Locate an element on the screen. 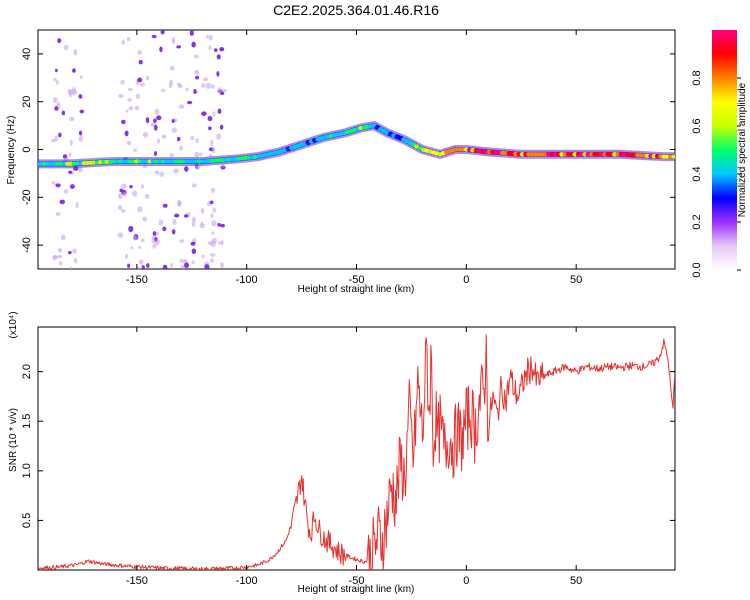 The image size is (750, 600). bottom-y-multiplier: (x10⁴) is located at coordinates (13, 324).